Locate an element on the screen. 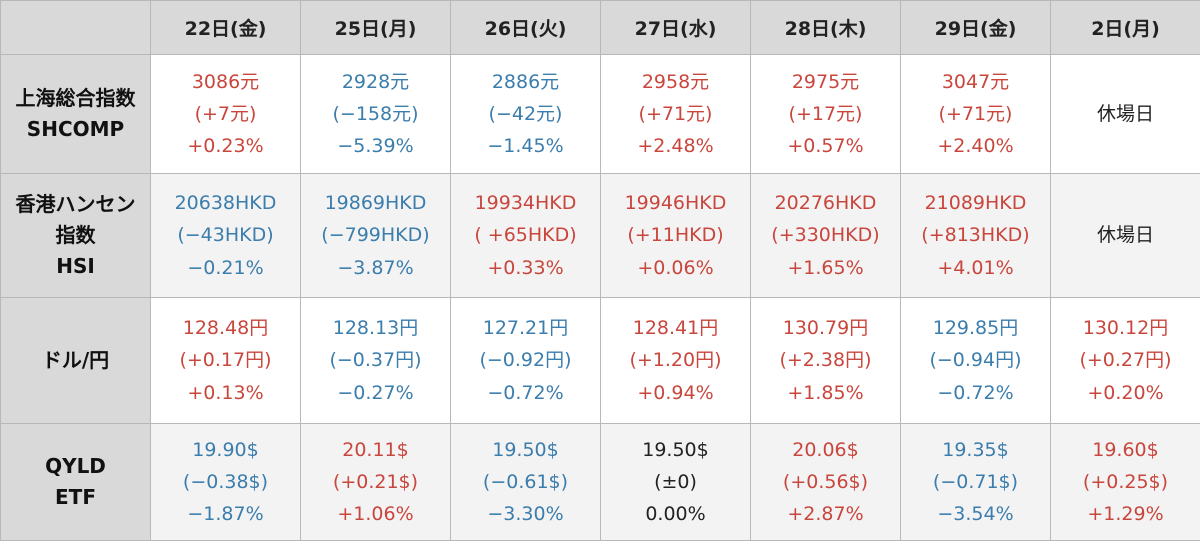  change-value: (+1.20円) is located at coordinates (675, 360).